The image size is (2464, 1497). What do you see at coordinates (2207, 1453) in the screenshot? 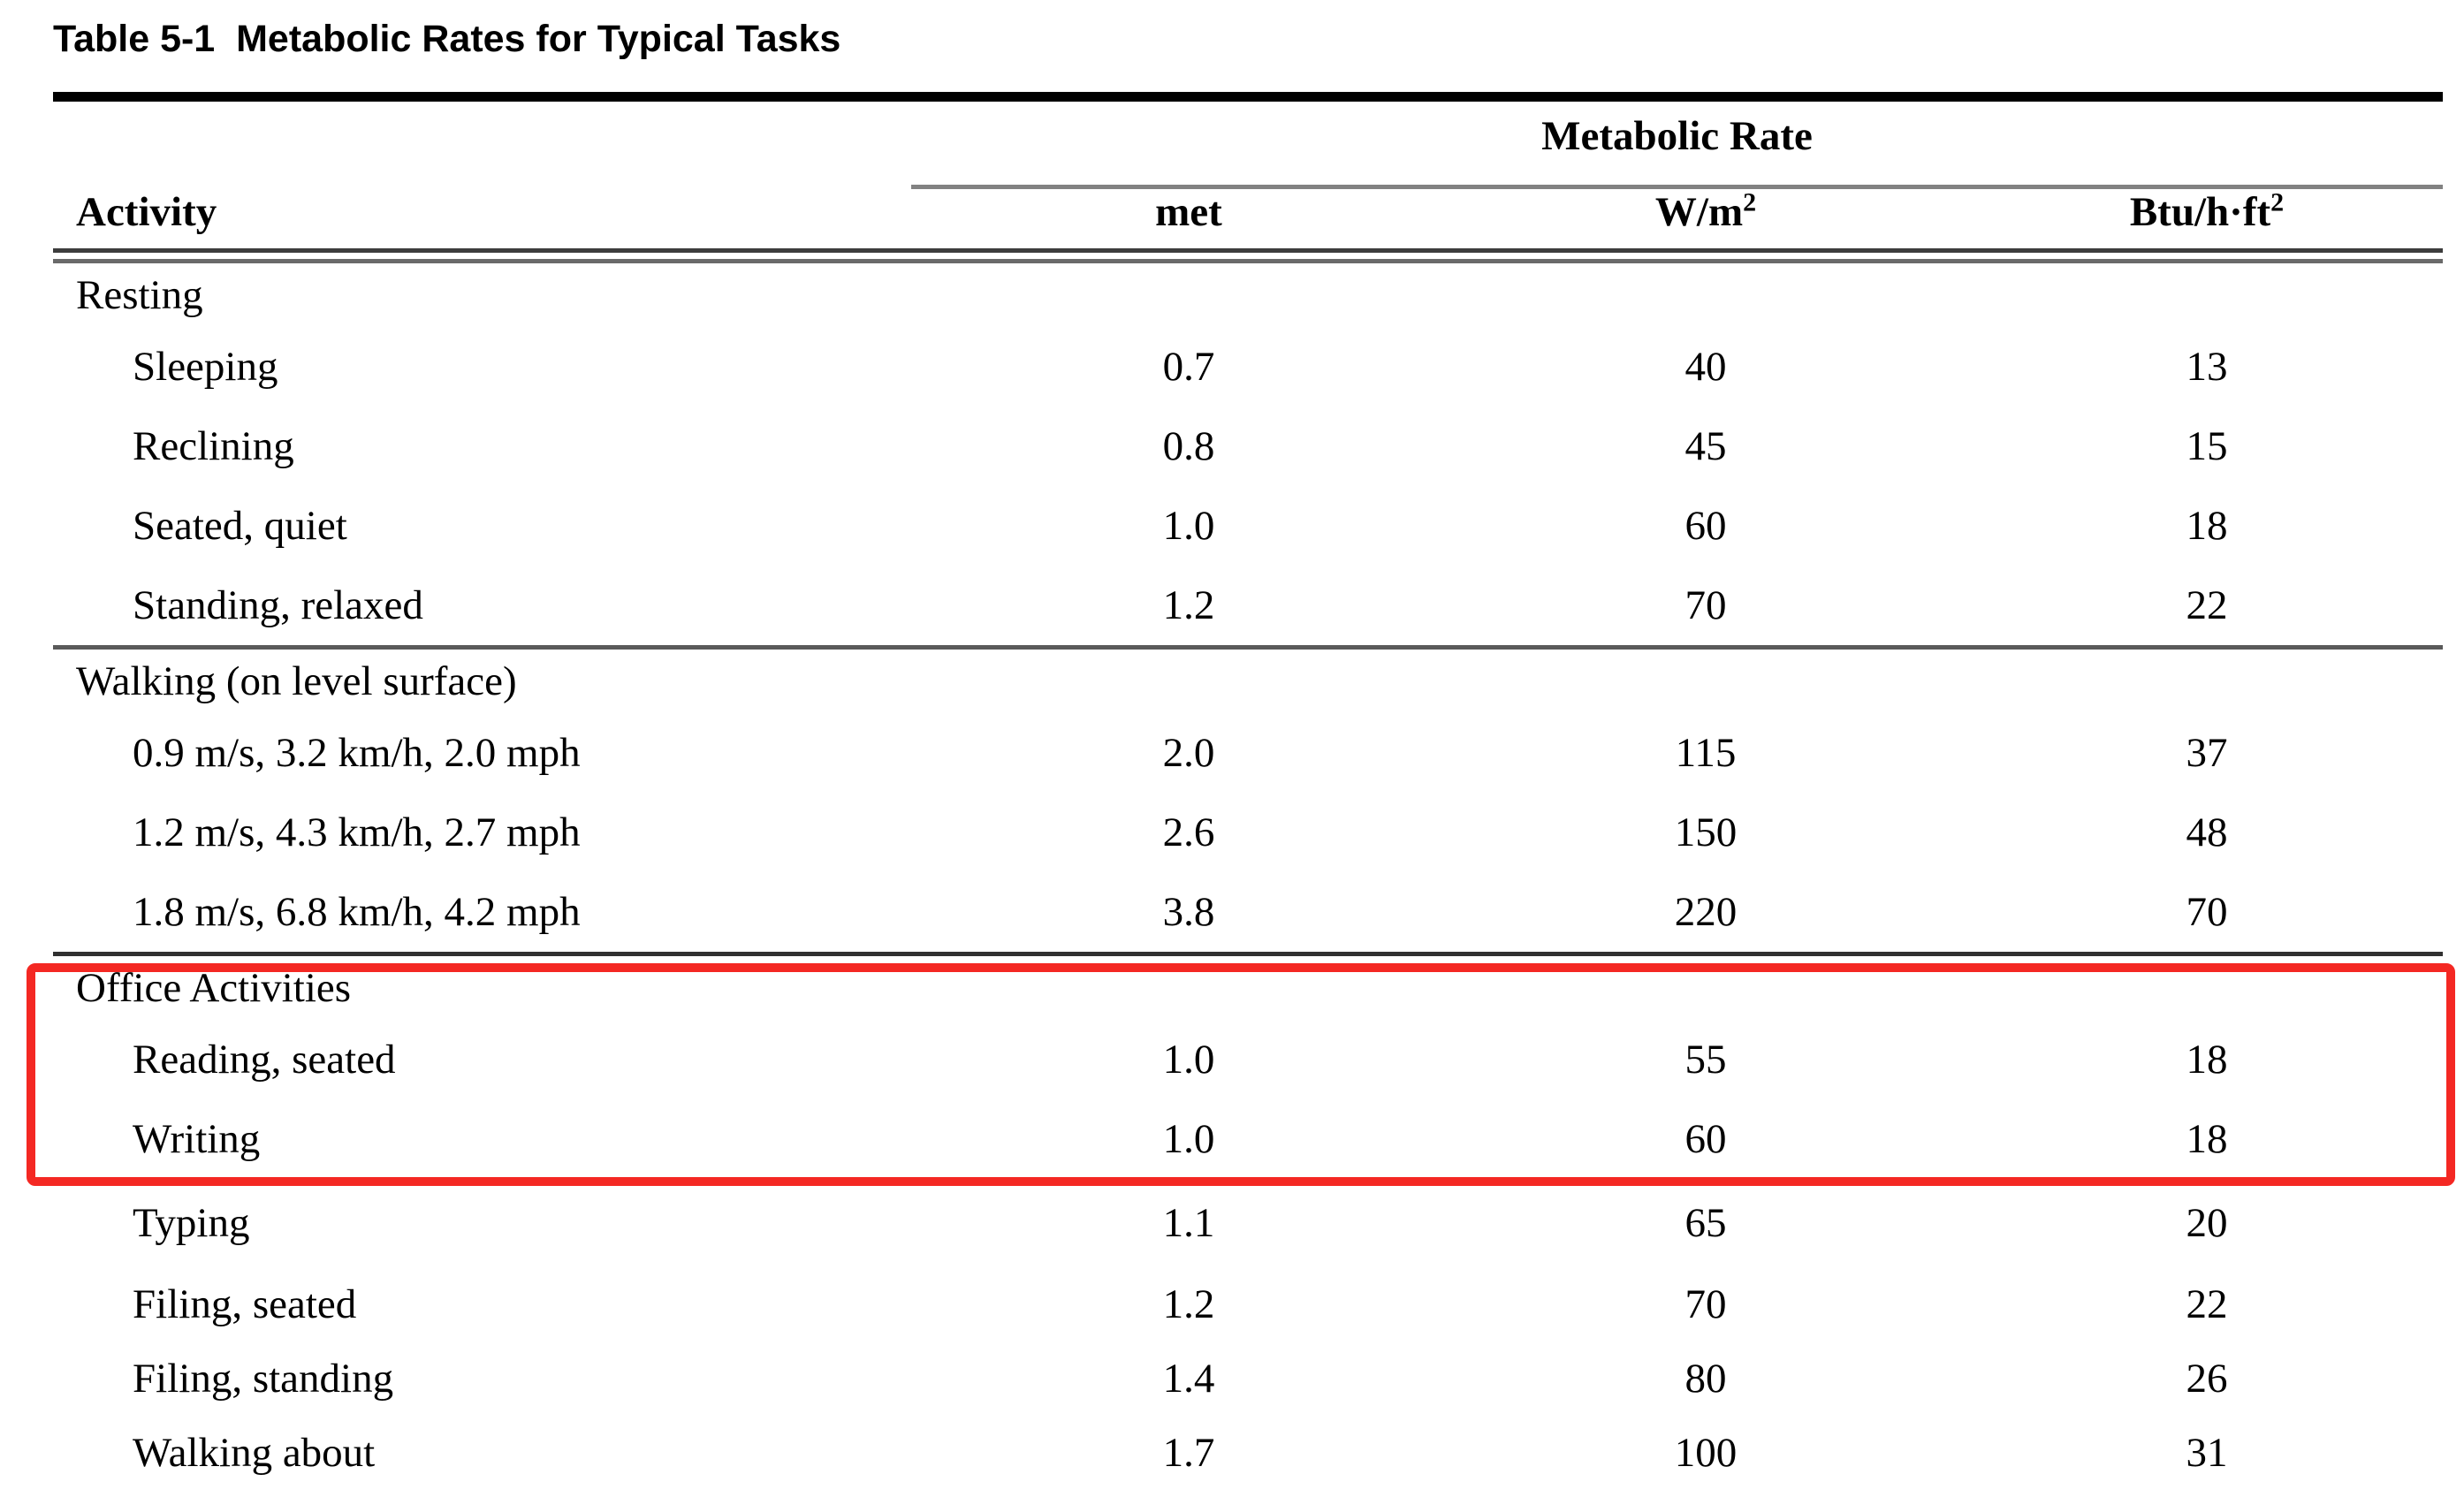
I see `btu-cell: 31` at bounding box center [2207, 1453].